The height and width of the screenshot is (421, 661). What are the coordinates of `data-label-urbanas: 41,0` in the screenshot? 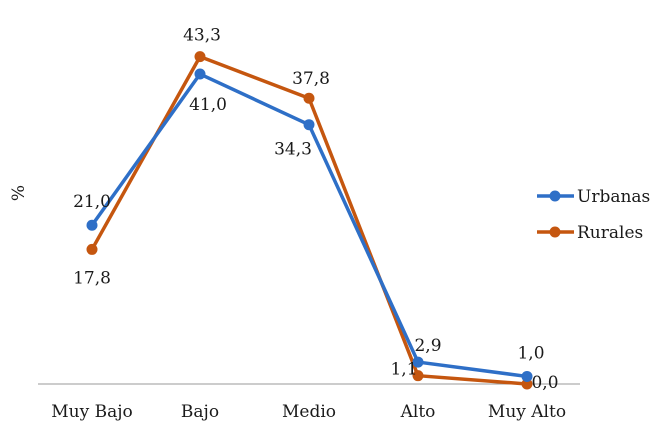 It's located at (208, 105).